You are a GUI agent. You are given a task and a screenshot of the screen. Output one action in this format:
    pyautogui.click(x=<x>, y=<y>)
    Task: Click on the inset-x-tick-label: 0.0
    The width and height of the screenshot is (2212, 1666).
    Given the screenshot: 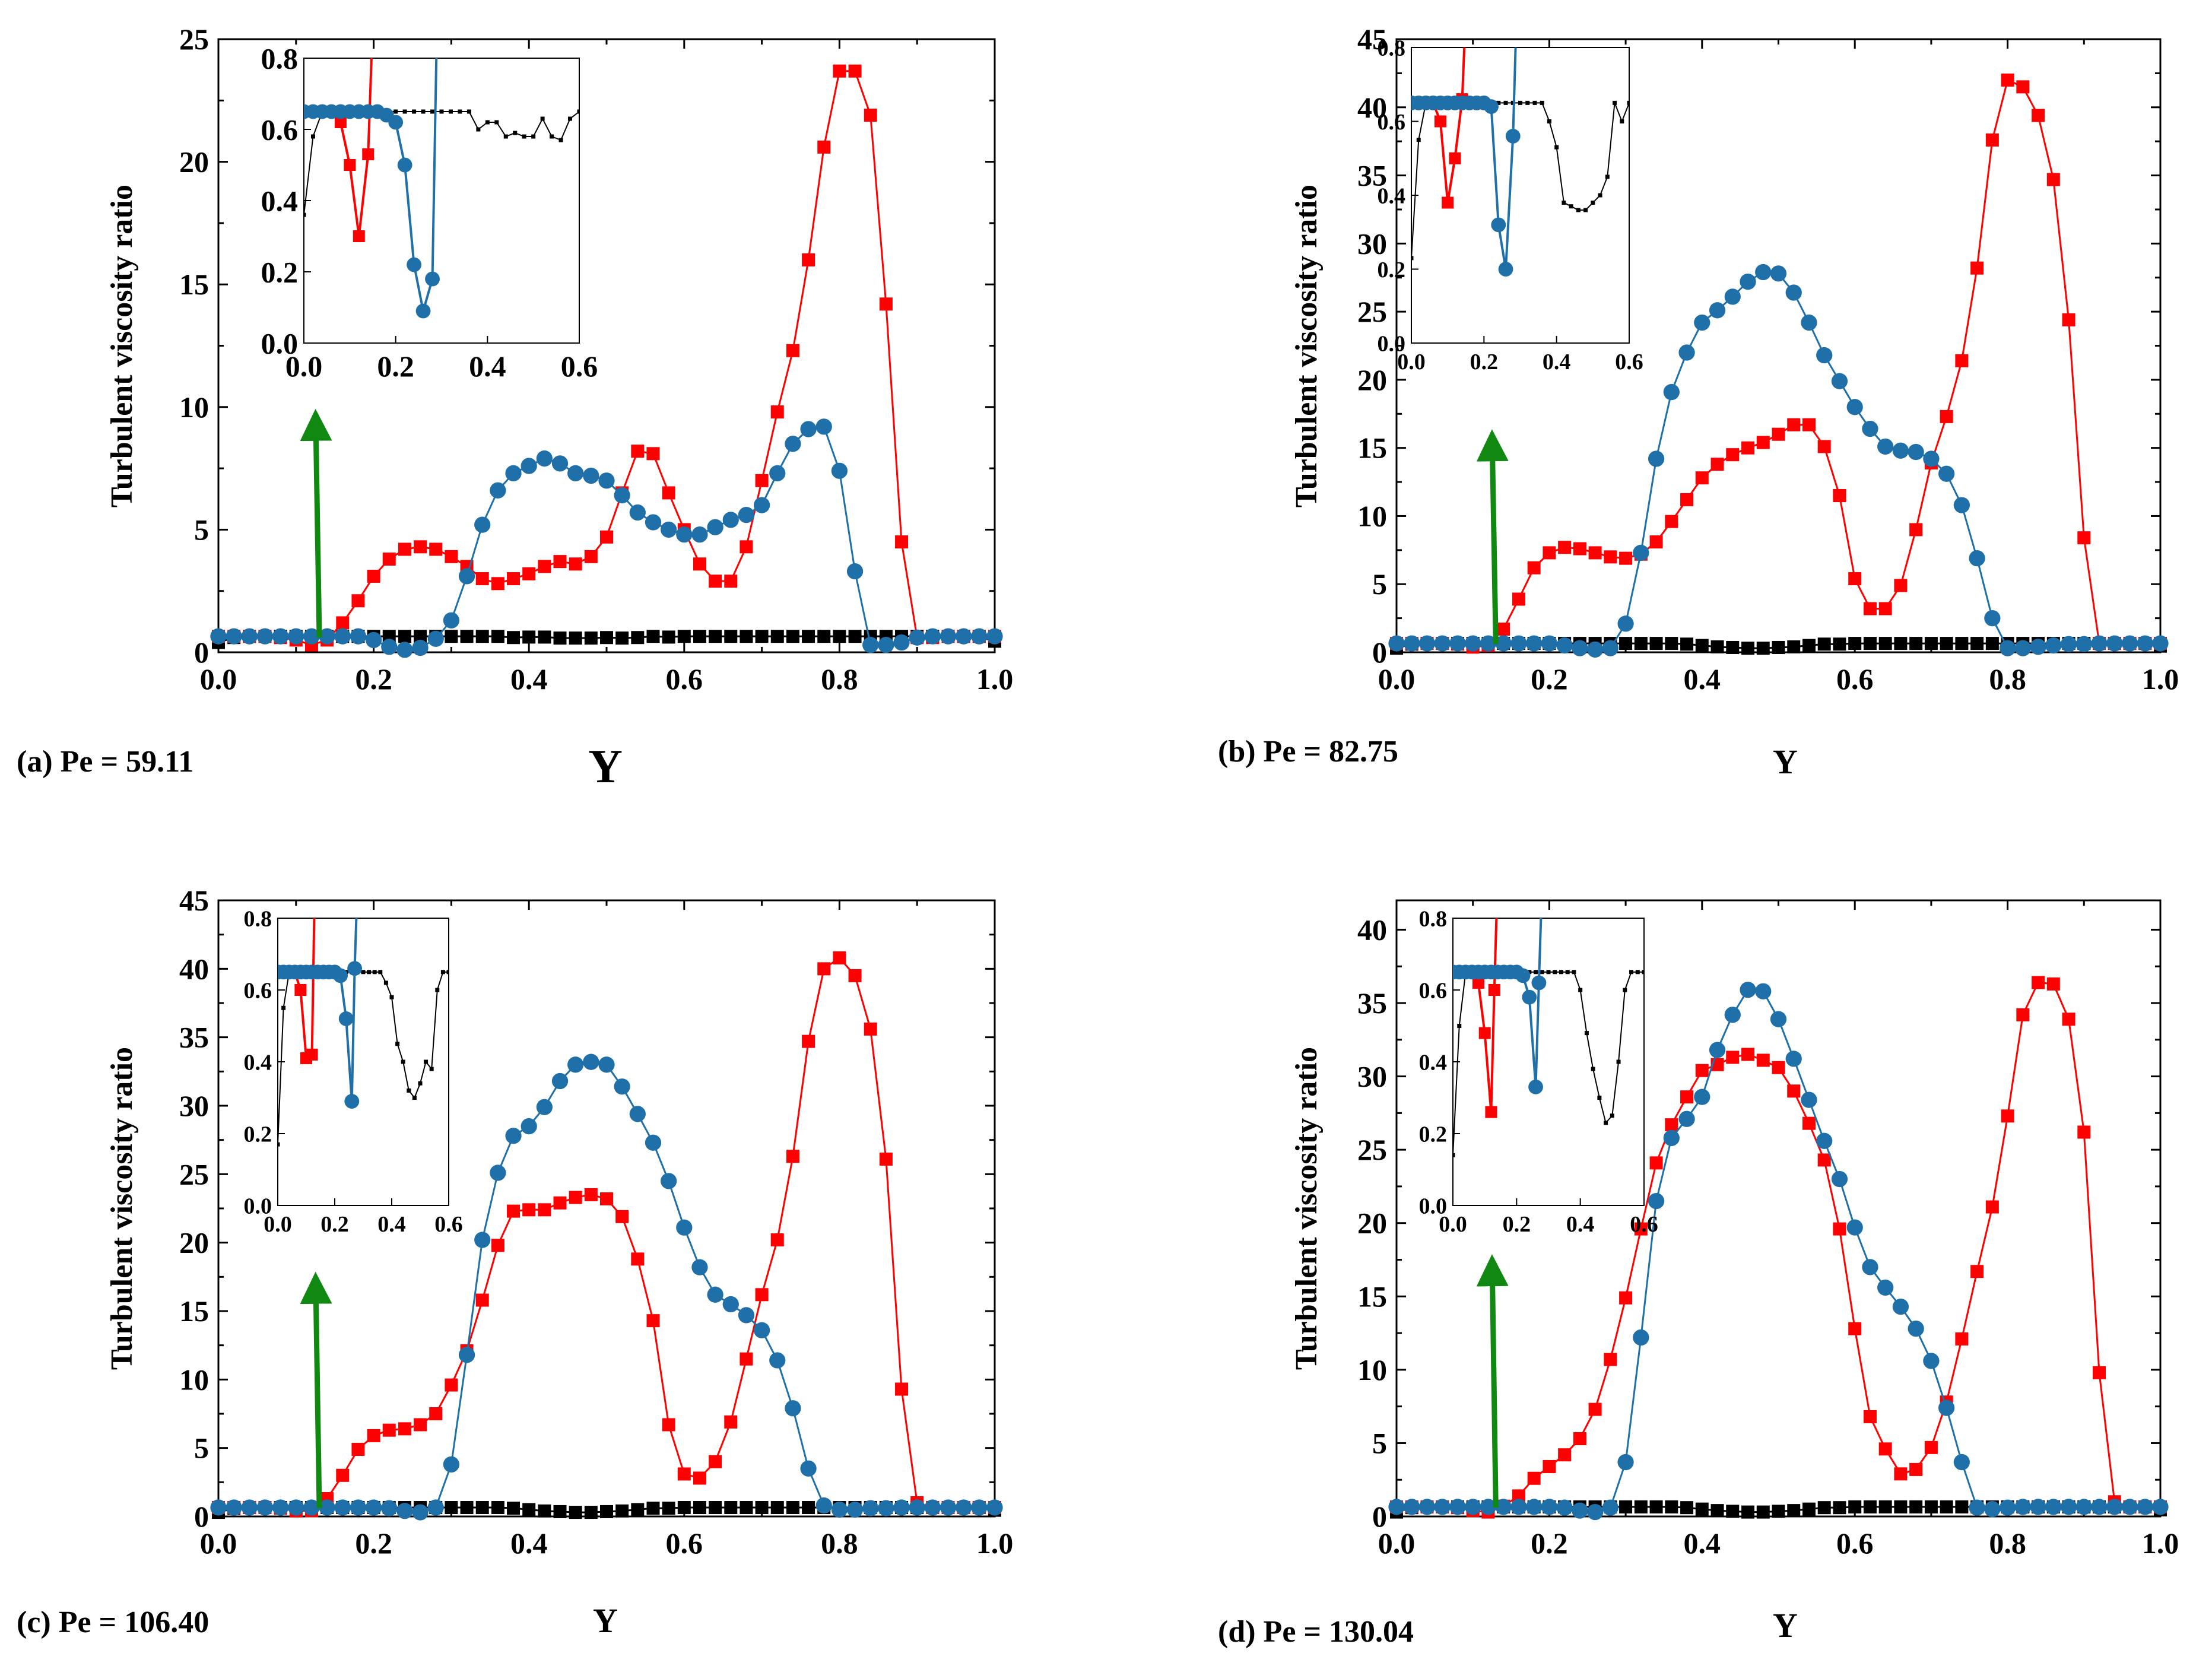 What is the action you would take?
    pyautogui.click(x=304, y=366)
    